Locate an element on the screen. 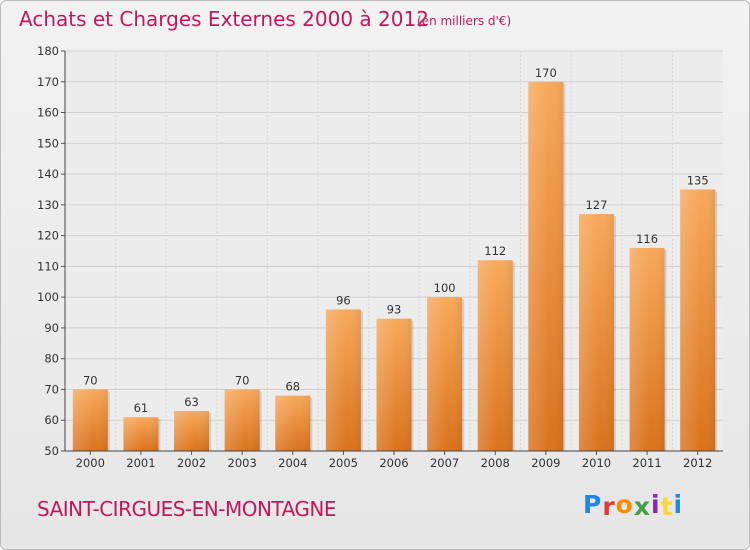 The image size is (750, 550). value-label-2004: 68 is located at coordinates (292, 387).